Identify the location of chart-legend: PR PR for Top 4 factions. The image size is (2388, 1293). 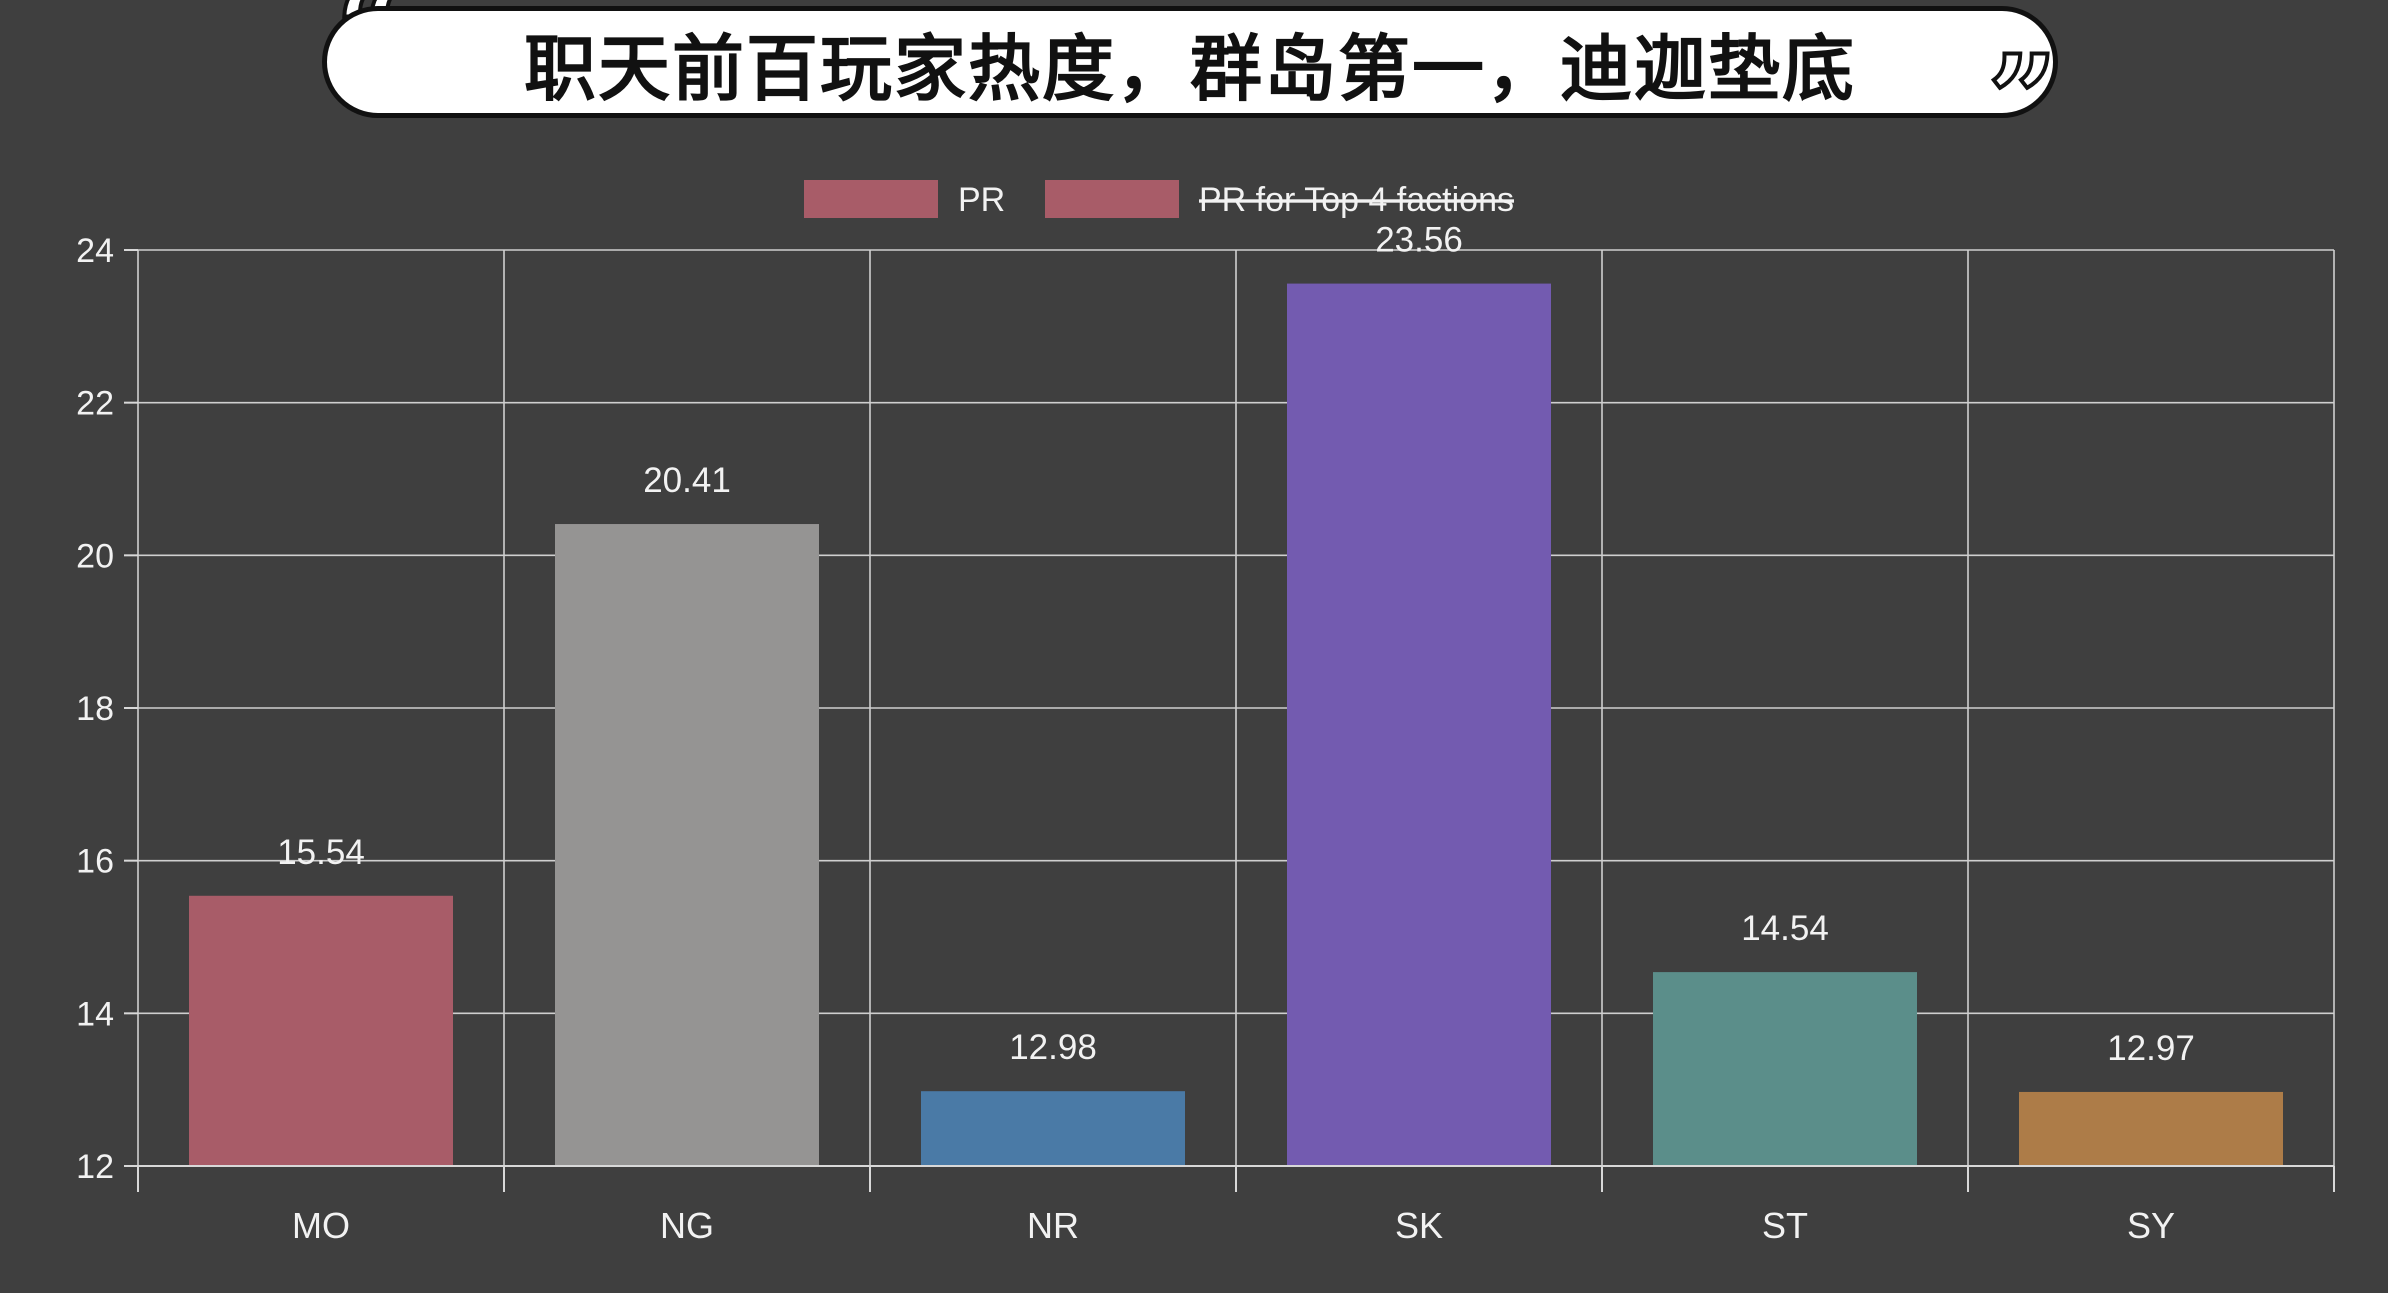
(1159, 199).